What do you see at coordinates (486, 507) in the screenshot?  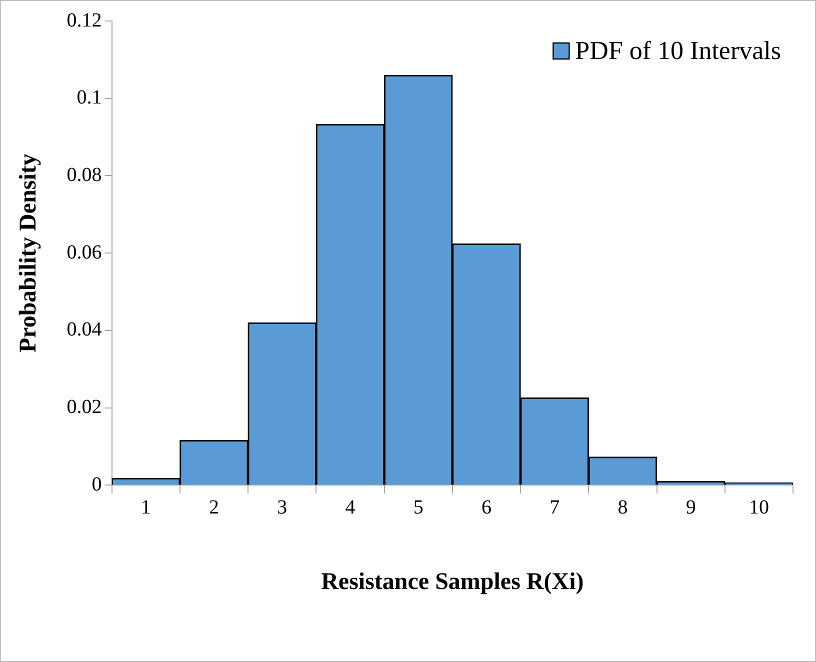 I see `x-tick-label: 6` at bounding box center [486, 507].